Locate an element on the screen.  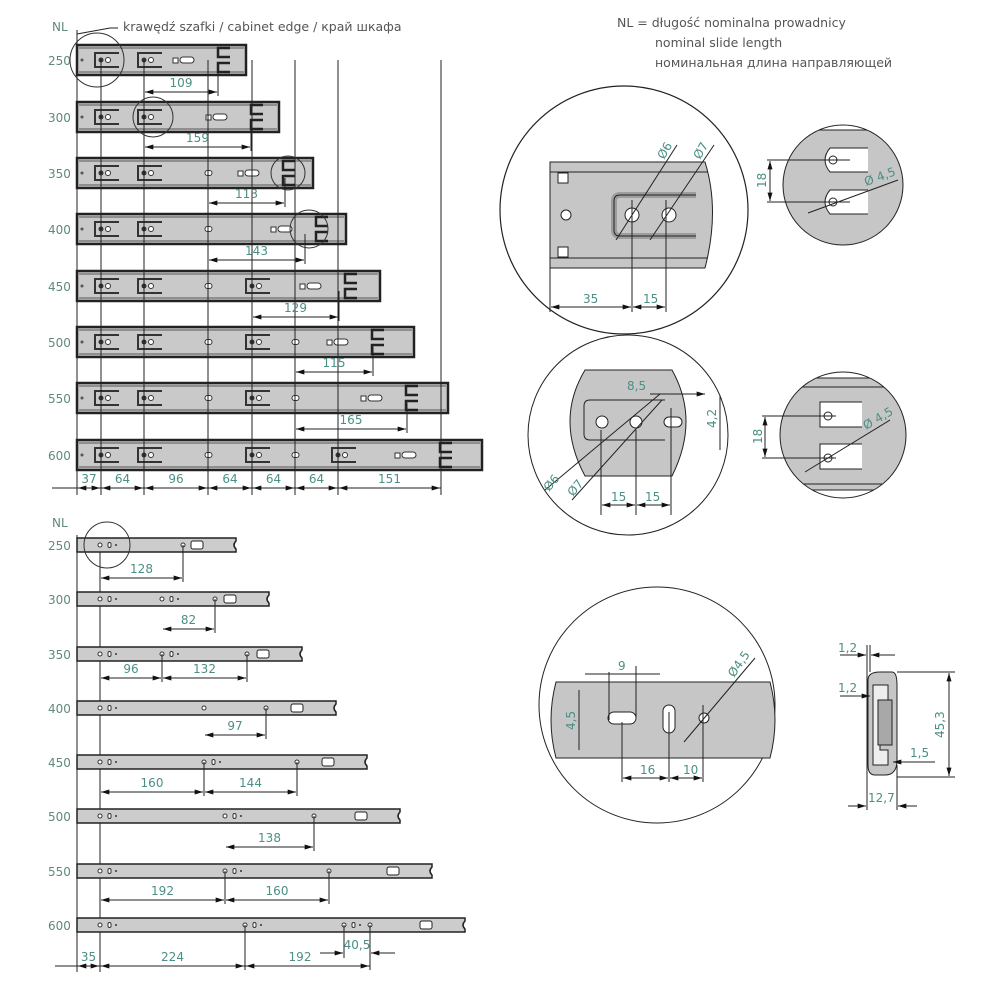
dim-1-5: 1,5 is located at coordinates (919, 753).